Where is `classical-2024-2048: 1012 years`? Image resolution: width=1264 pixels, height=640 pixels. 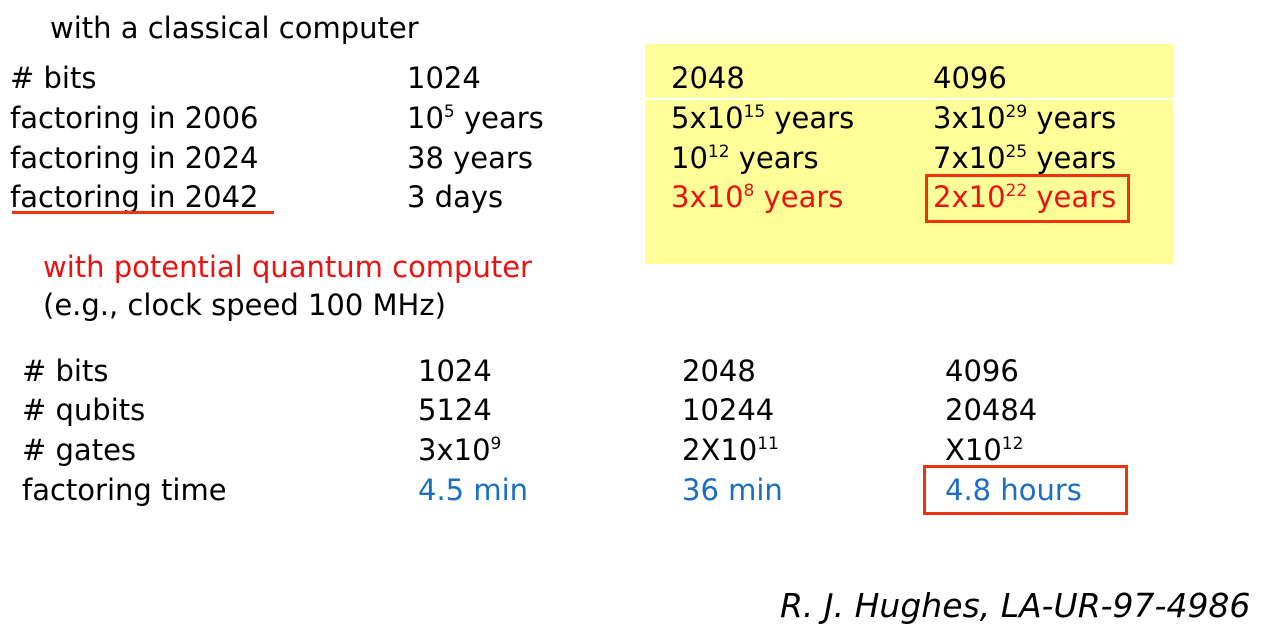
classical-2024-2048: 1012 years is located at coordinates (745, 158).